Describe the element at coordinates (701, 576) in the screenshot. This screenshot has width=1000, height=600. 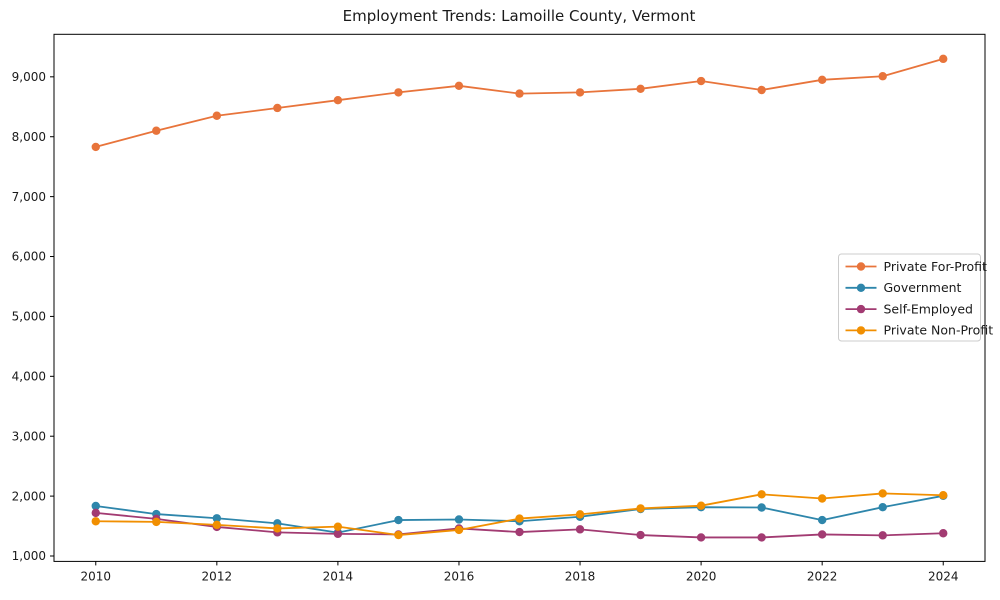
I see `x-tick-label: 2020` at that location.